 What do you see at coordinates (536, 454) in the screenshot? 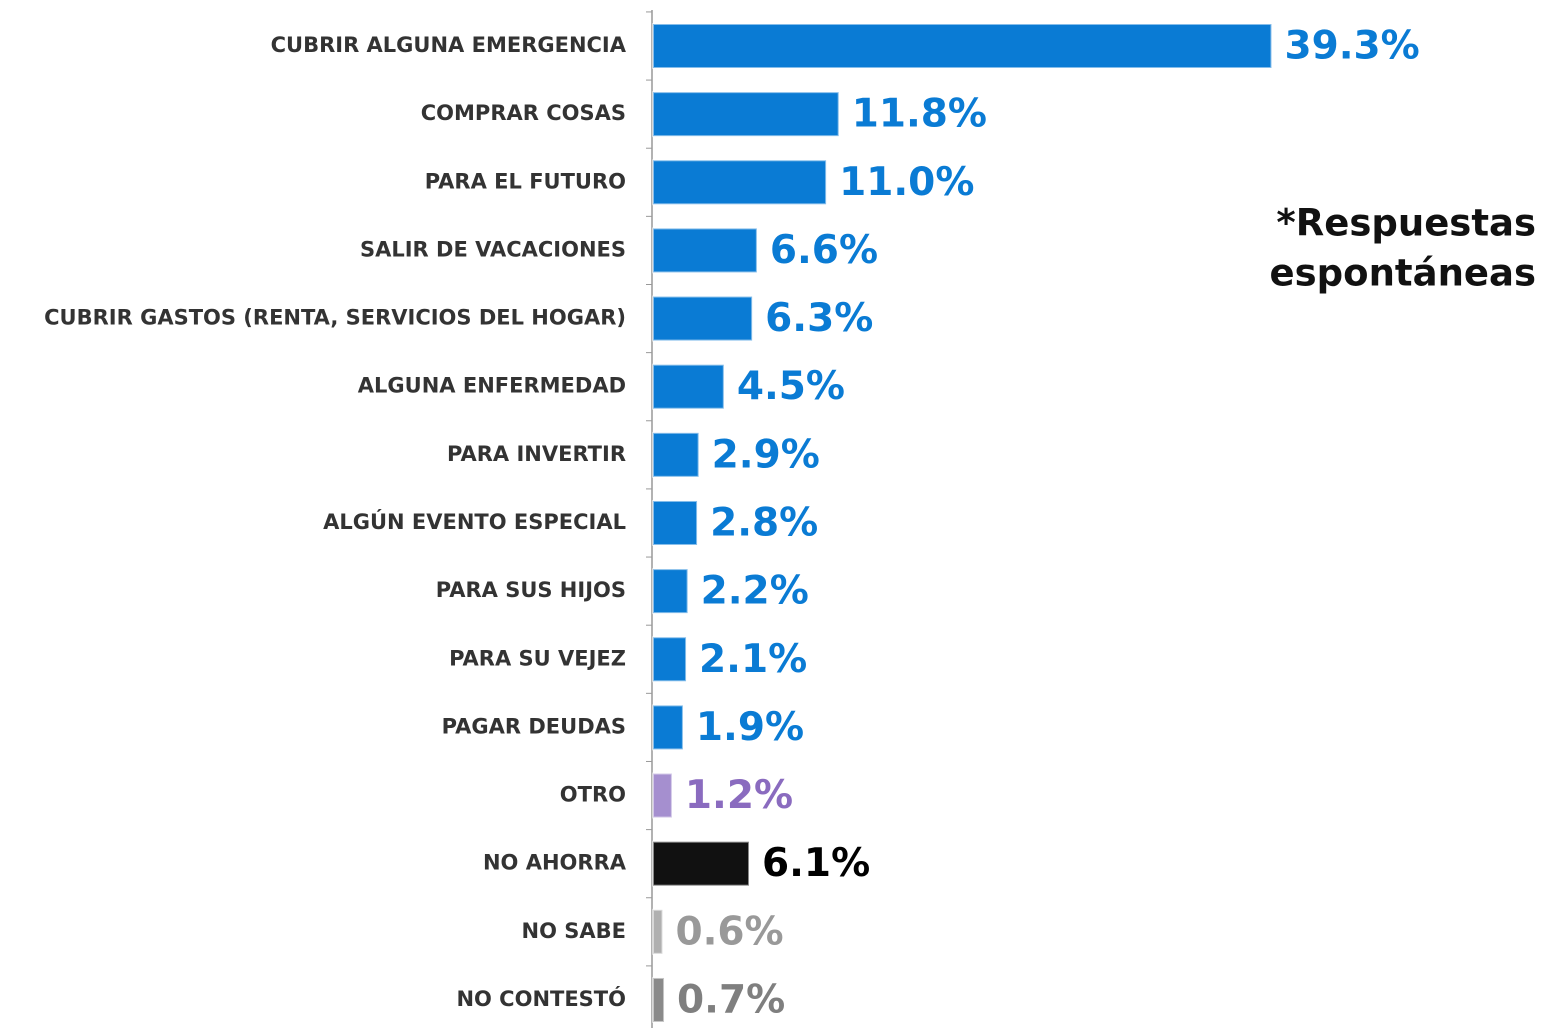
I see `category-label: PARA INVERTIR` at bounding box center [536, 454].